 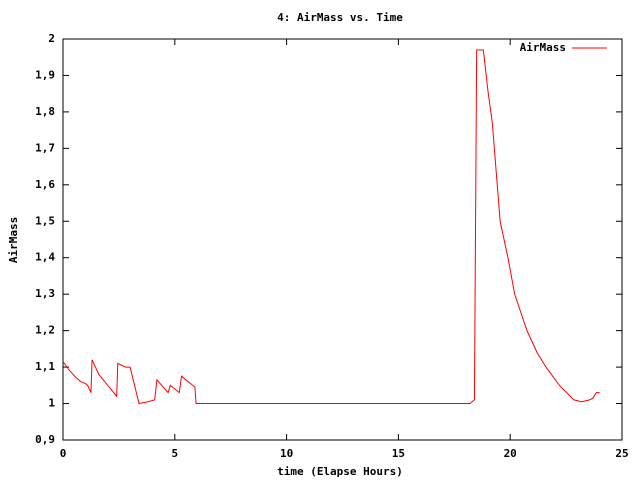 I want to click on legend-label: AirMass, so click(x=543, y=47).